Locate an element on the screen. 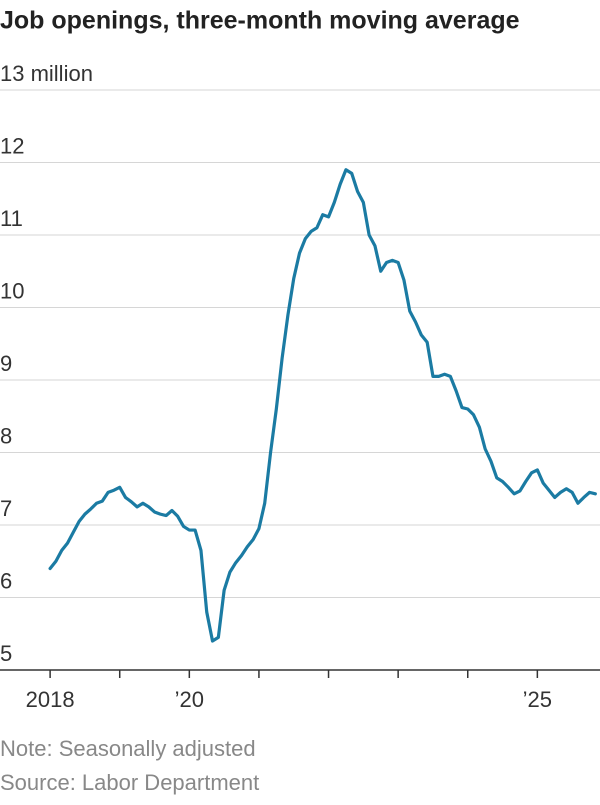 This screenshot has width=600, height=805. source: Source: Labor Department is located at coordinates (129, 782).